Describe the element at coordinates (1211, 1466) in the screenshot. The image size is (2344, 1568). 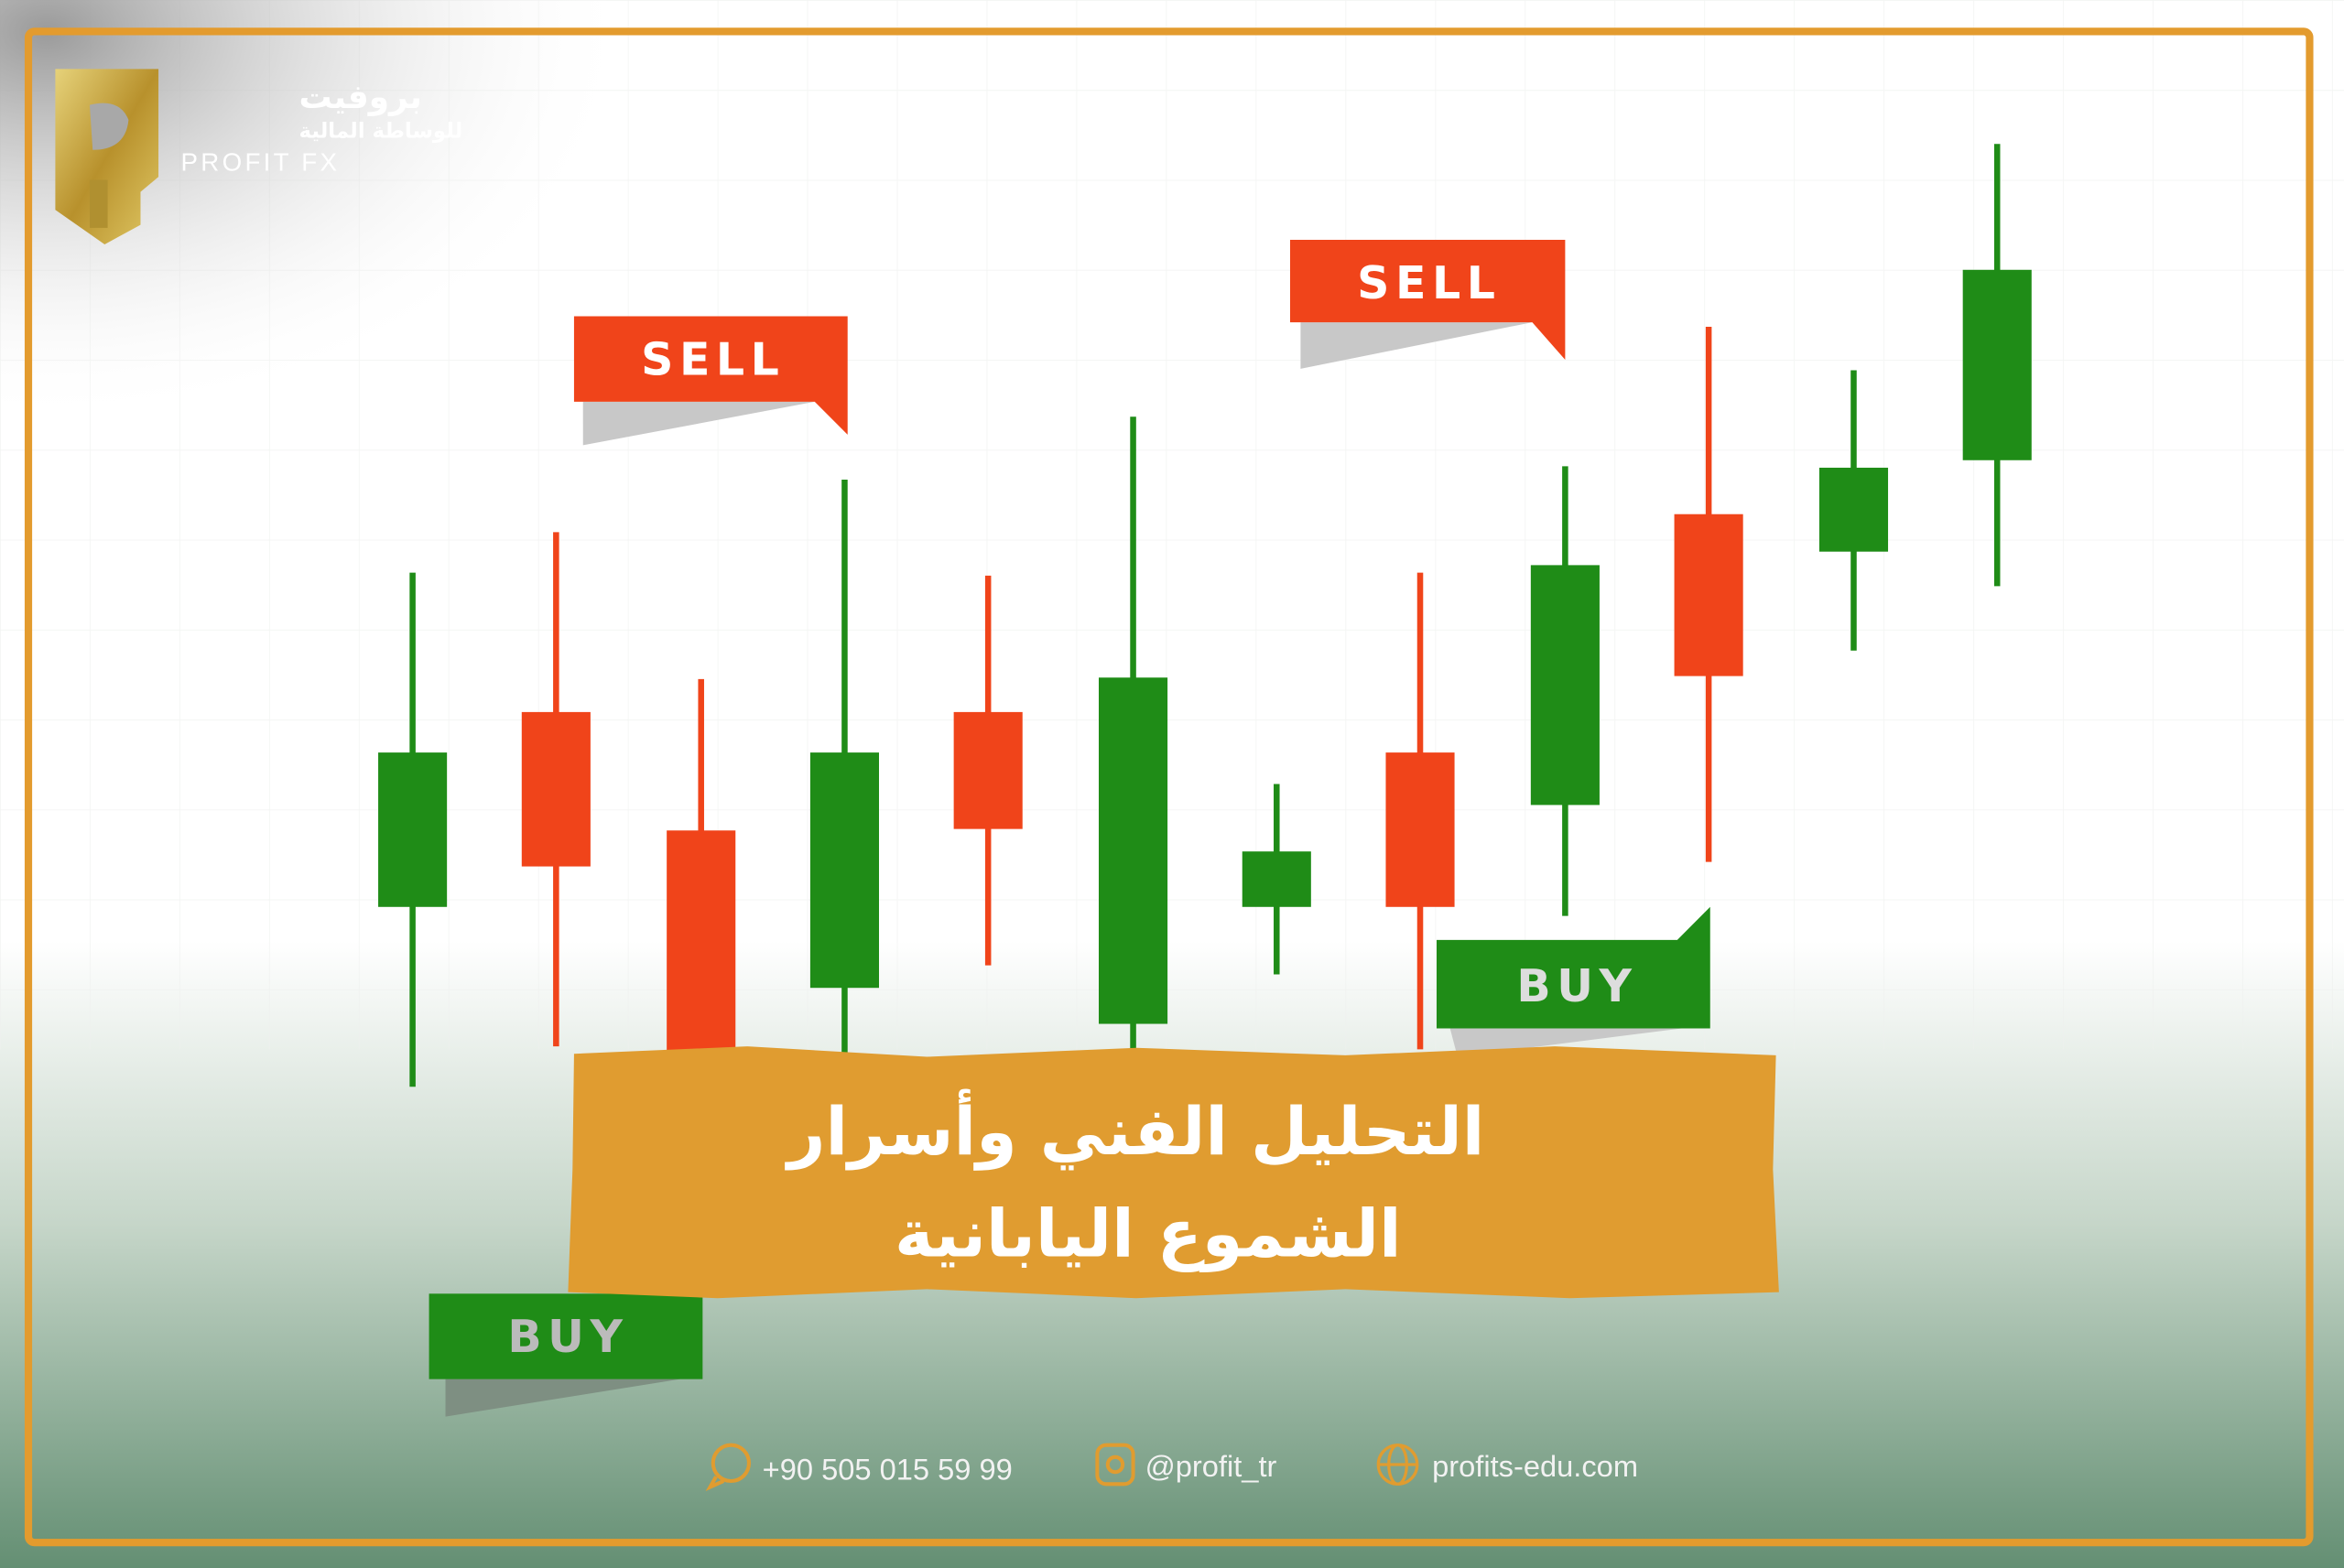
I see `instagram-link: @profit_tr` at that location.